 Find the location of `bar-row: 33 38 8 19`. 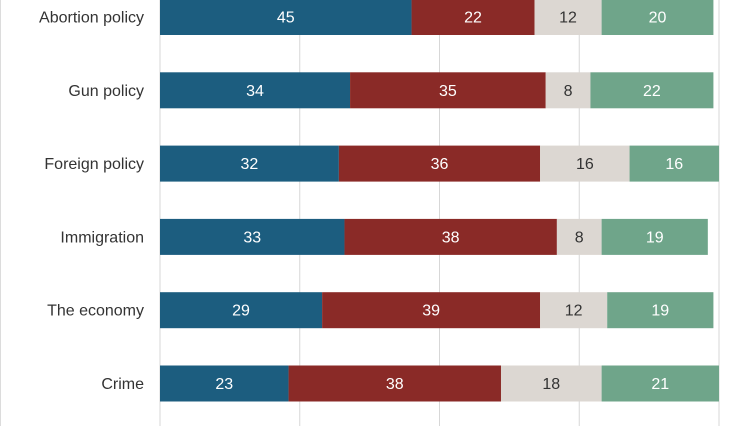

bar-row: 33 38 8 19 is located at coordinates (434, 236).